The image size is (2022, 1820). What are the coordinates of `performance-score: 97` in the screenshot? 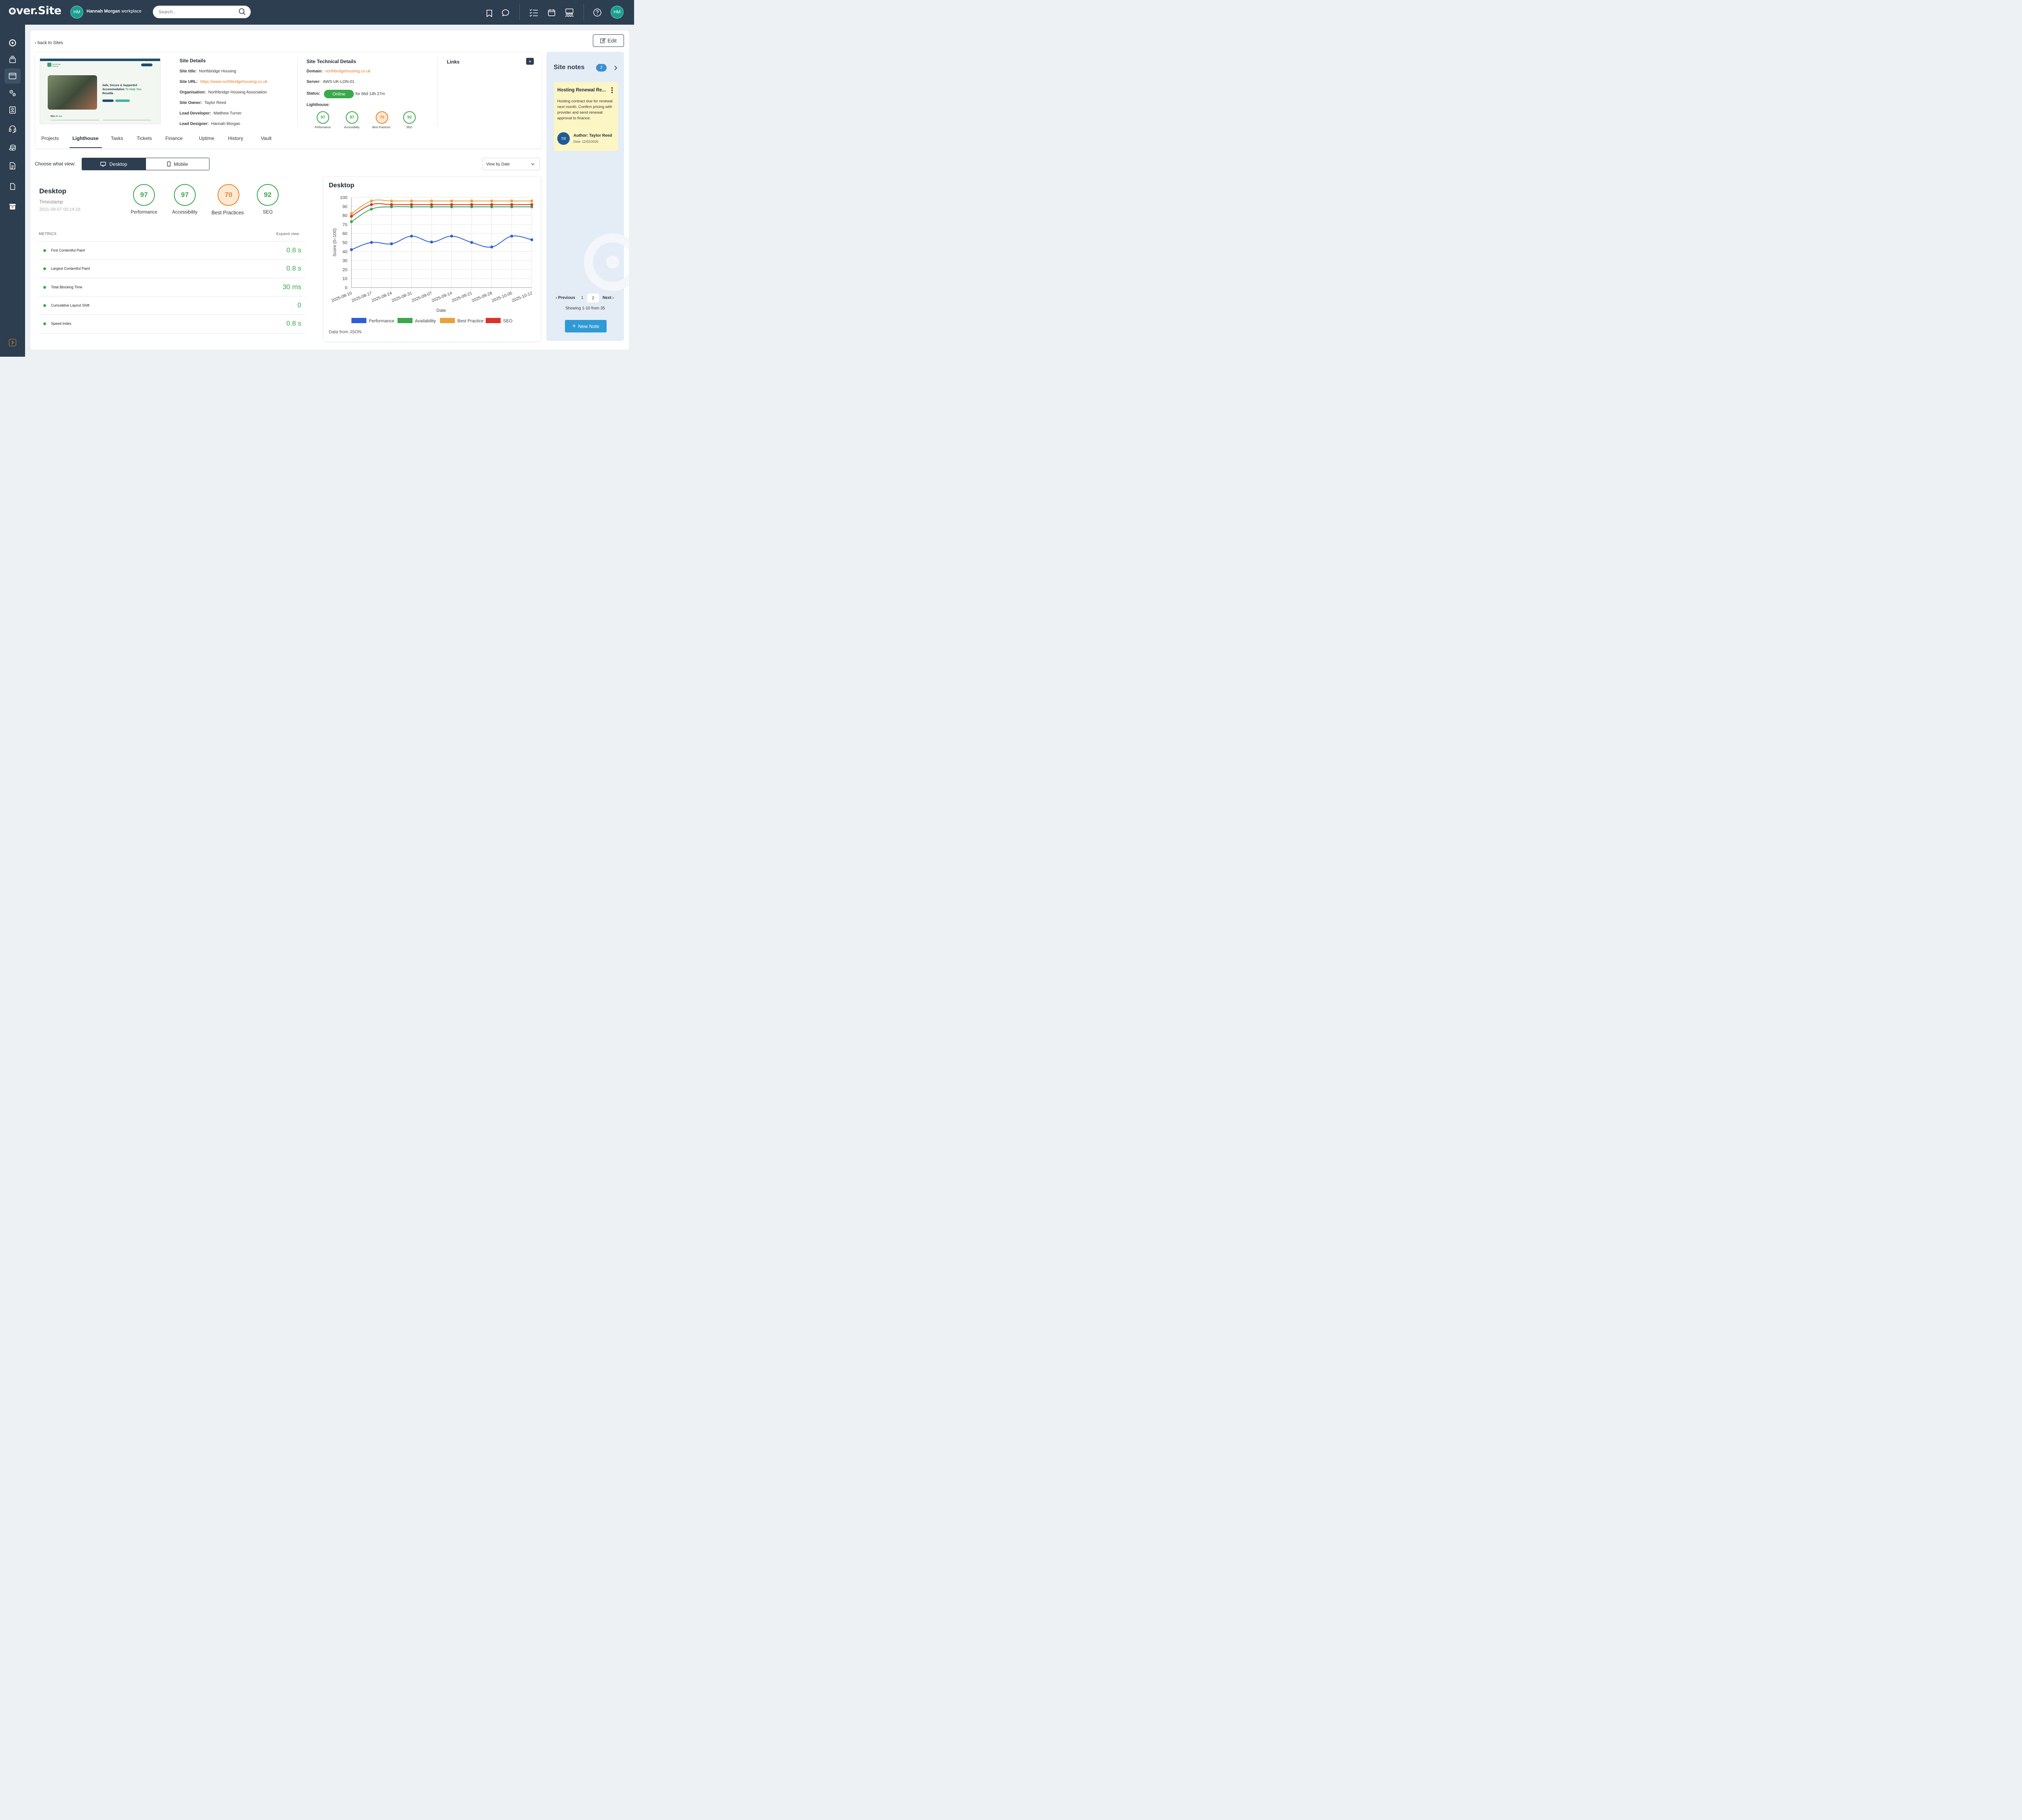 It's located at (144, 195).